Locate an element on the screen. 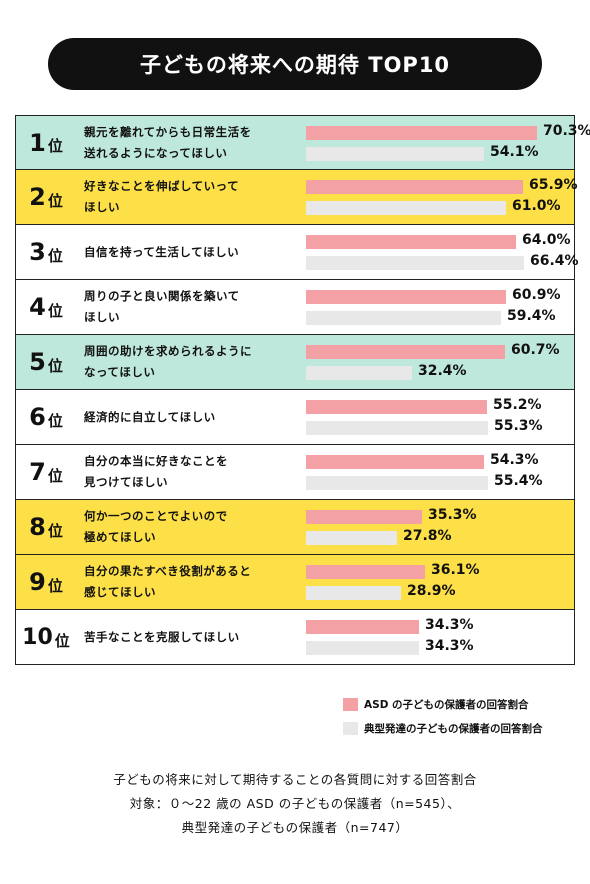 The width and height of the screenshot is (590, 884). category-label: 周りの子と良い関係を築いて ほしい is located at coordinates (162, 306).